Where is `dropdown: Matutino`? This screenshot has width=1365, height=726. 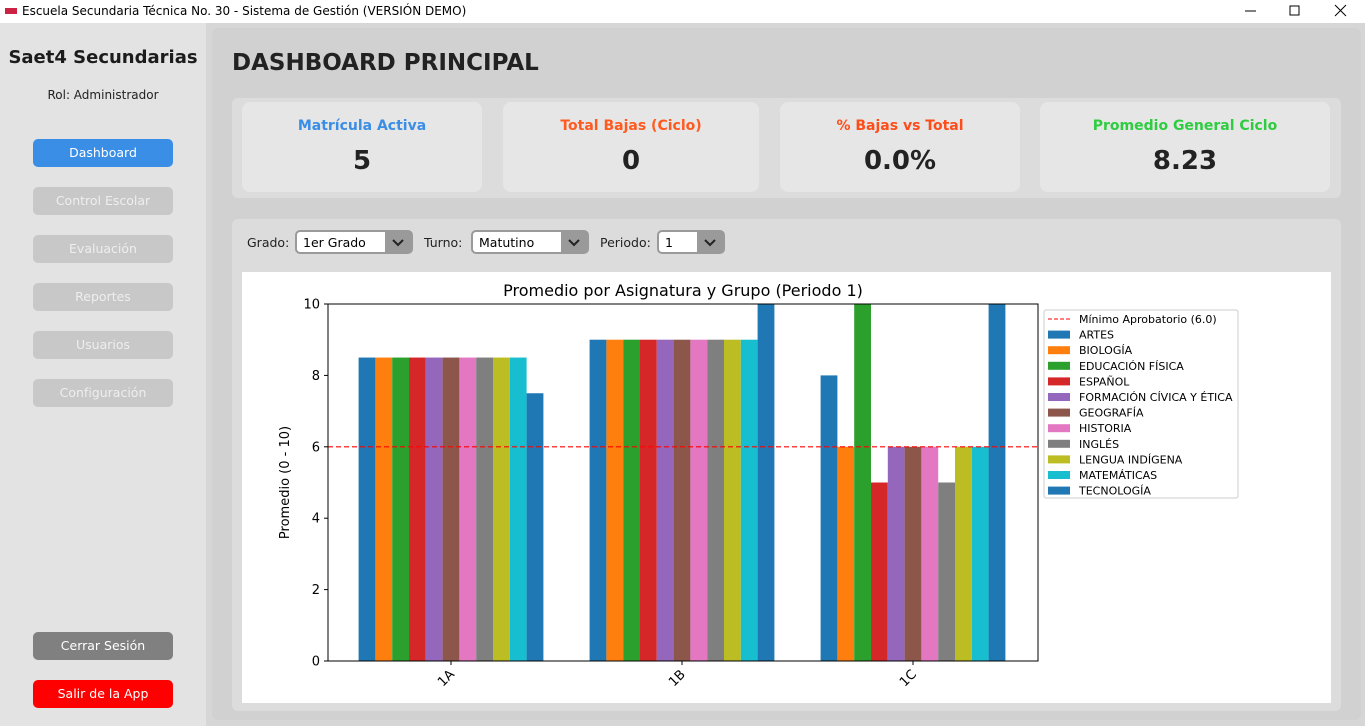 dropdown: Matutino is located at coordinates (530, 242).